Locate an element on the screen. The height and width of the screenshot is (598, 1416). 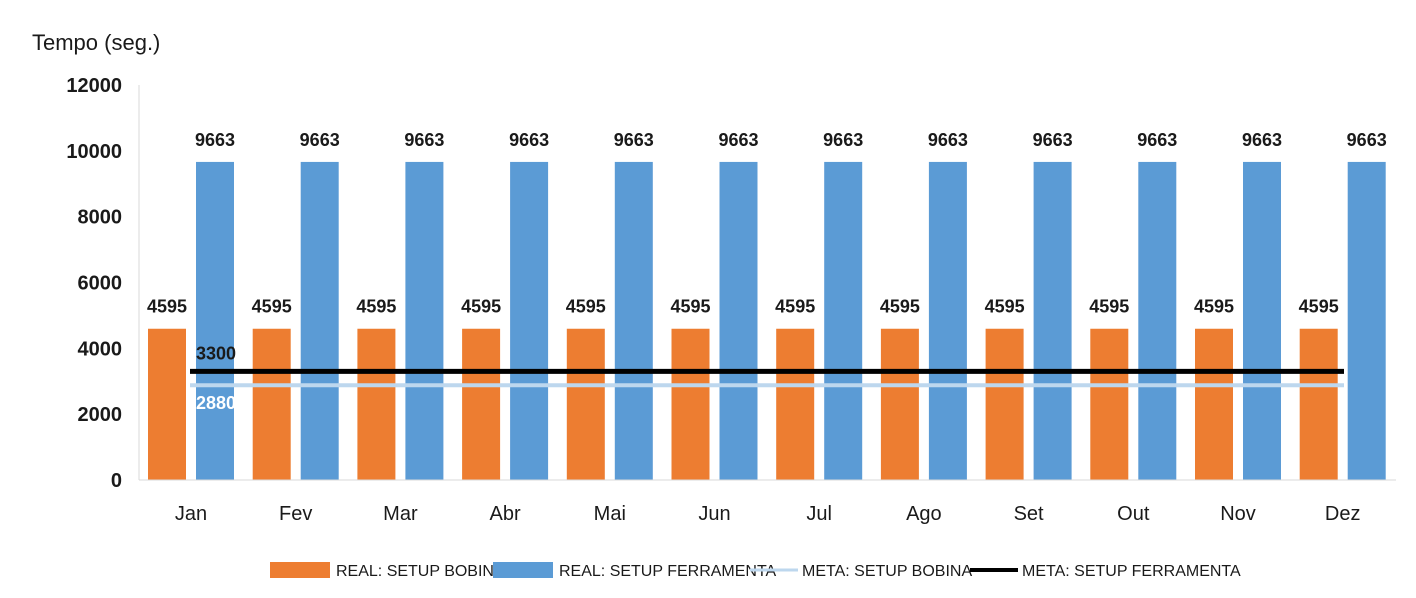
legend-label: REAL: SETUP BOBINA is located at coordinates (420, 571).